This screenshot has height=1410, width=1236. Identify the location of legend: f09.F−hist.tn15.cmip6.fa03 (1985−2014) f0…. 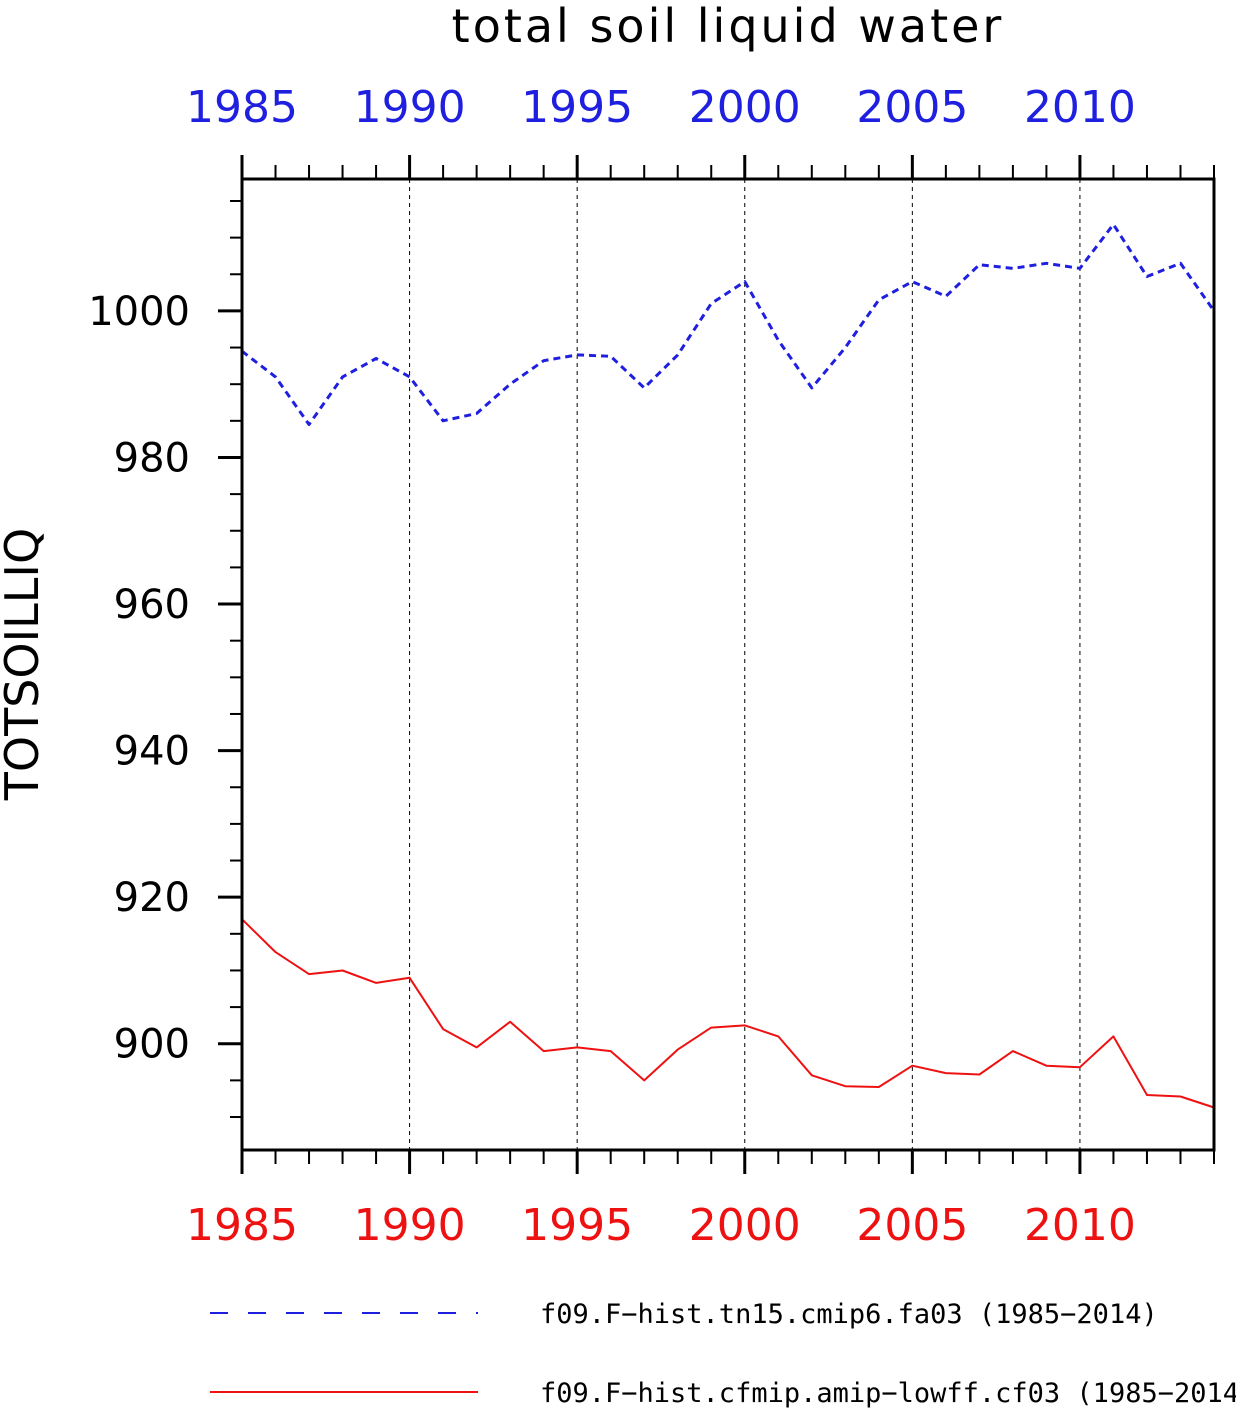
(723, 1354).